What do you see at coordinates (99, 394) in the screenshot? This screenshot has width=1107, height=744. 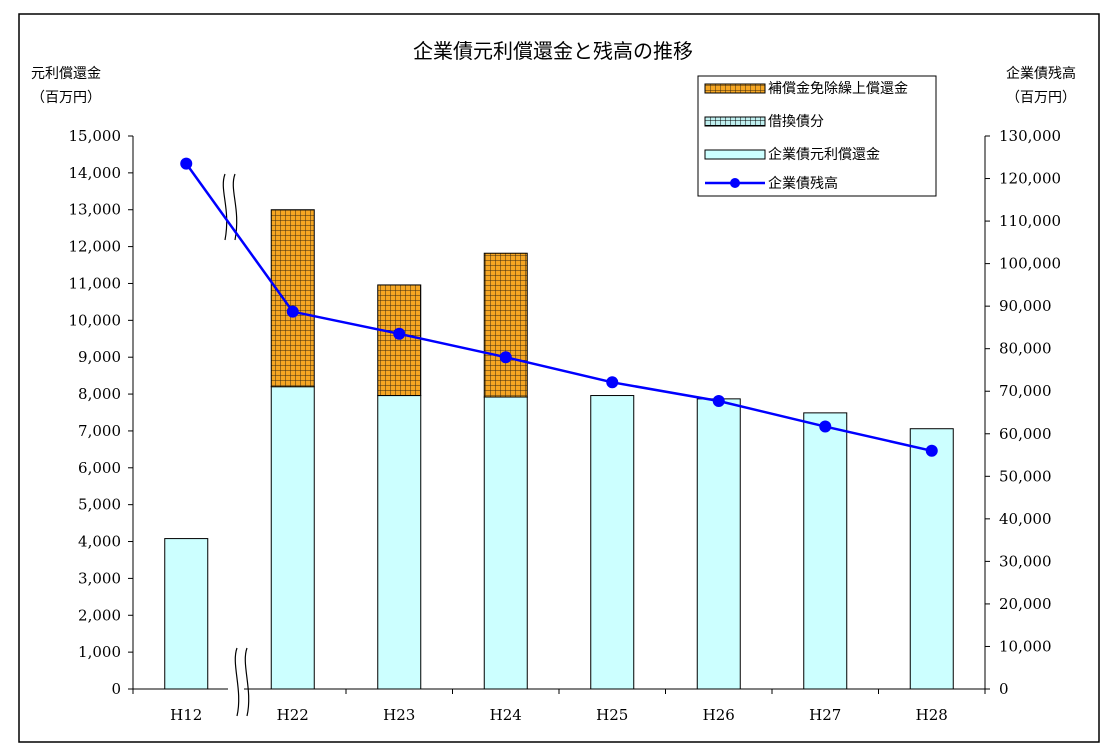 I see `left-tick-label: 8,000` at bounding box center [99, 394].